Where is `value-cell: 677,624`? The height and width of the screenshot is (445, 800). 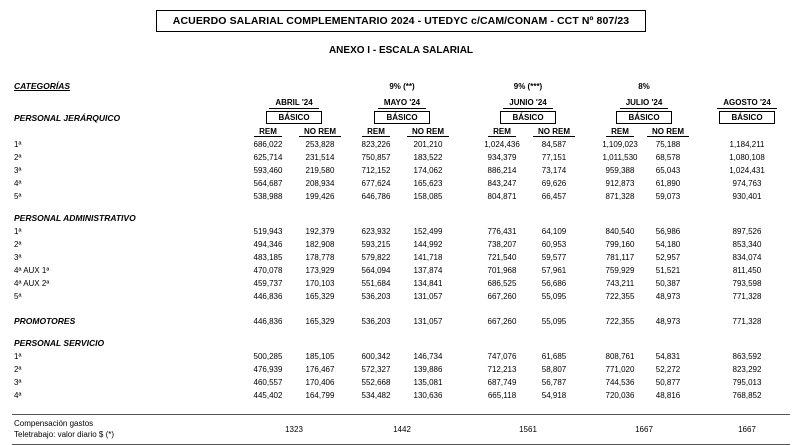
value-cell: 677,624 is located at coordinates (376, 183).